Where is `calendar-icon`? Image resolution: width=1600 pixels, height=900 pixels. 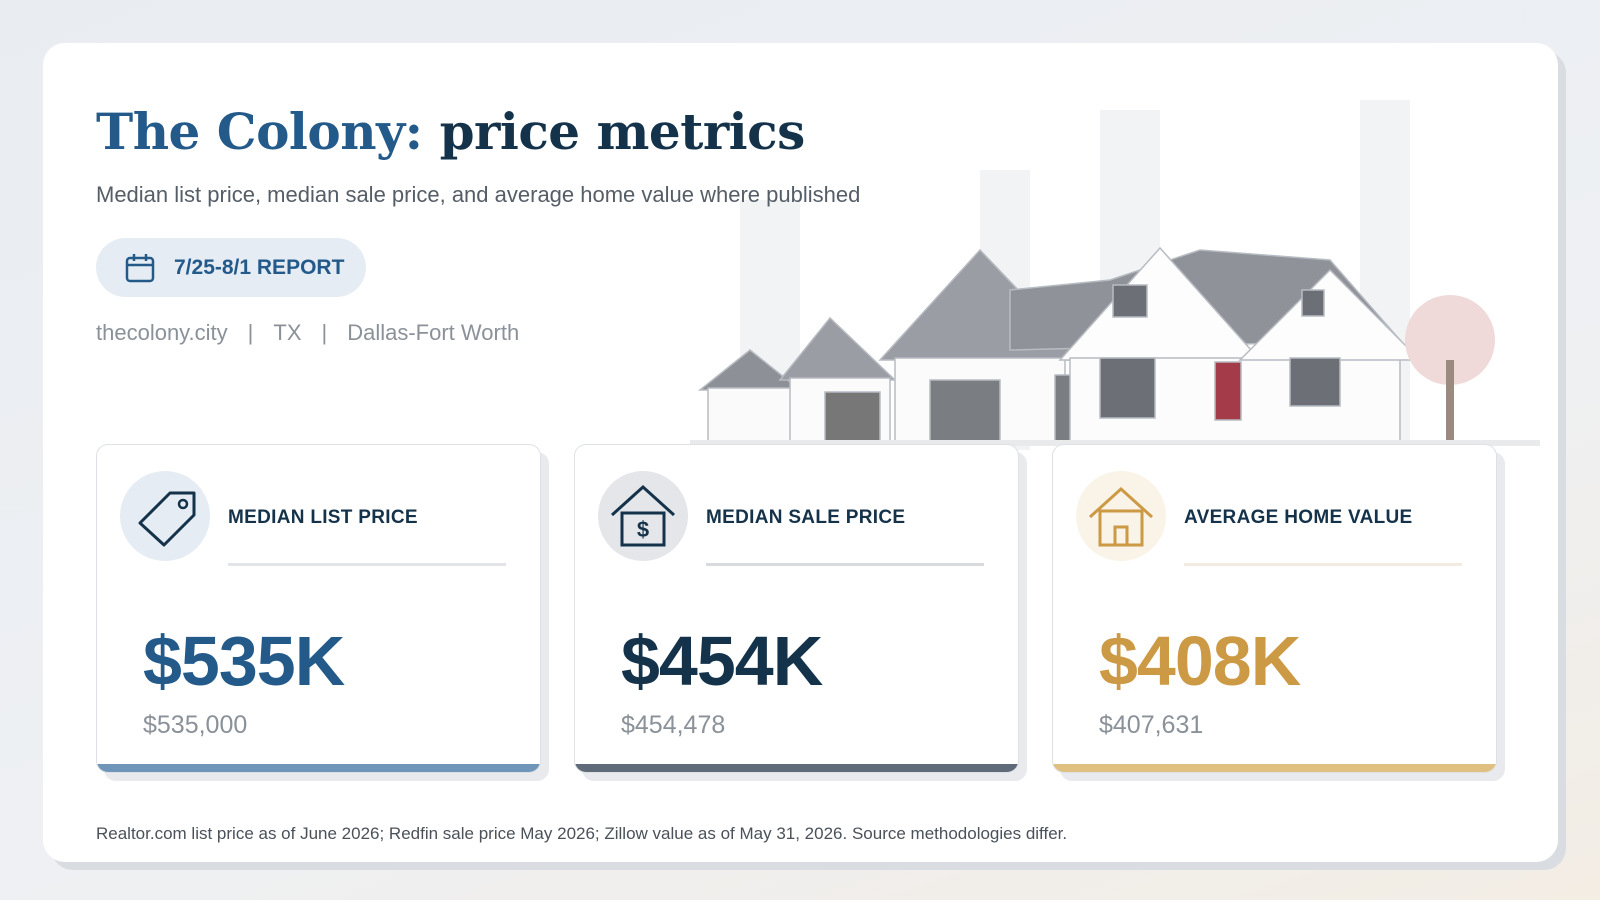 calendar-icon is located at coordinates (140, 268).